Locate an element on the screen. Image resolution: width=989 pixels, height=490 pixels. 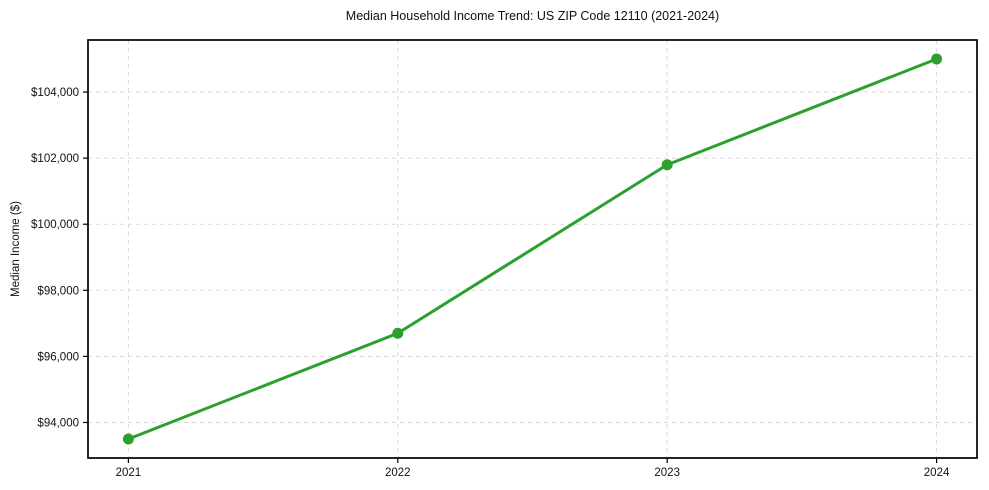
y-tick-label: $96,000 is located at coordinates (58, 357).